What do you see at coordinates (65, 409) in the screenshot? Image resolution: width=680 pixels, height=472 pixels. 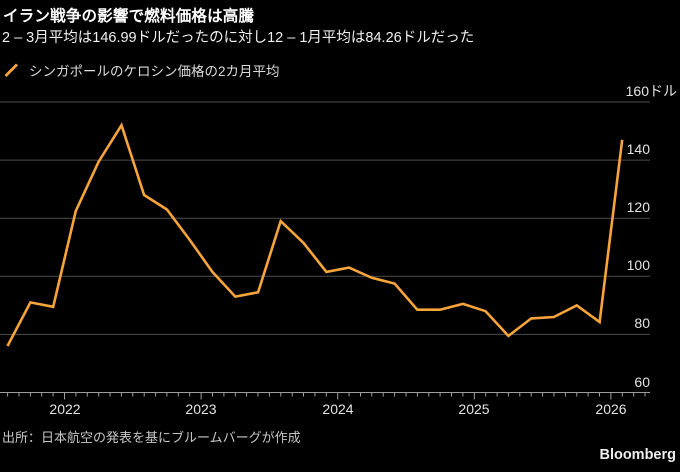 I see `x-tick-label-2022: 2022` at bounding box center [65, 409].